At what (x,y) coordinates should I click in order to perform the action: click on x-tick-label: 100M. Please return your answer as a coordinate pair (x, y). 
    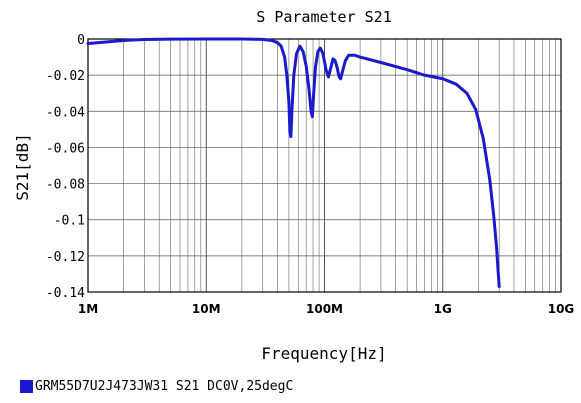
    Looking at the image, I should click on (324, 309).